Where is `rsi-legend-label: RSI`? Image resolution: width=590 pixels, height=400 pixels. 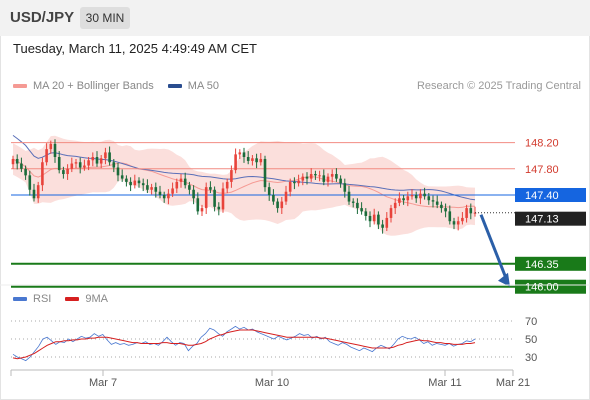 rsi-legend-label: RSI is located at coordinates (42, 299).